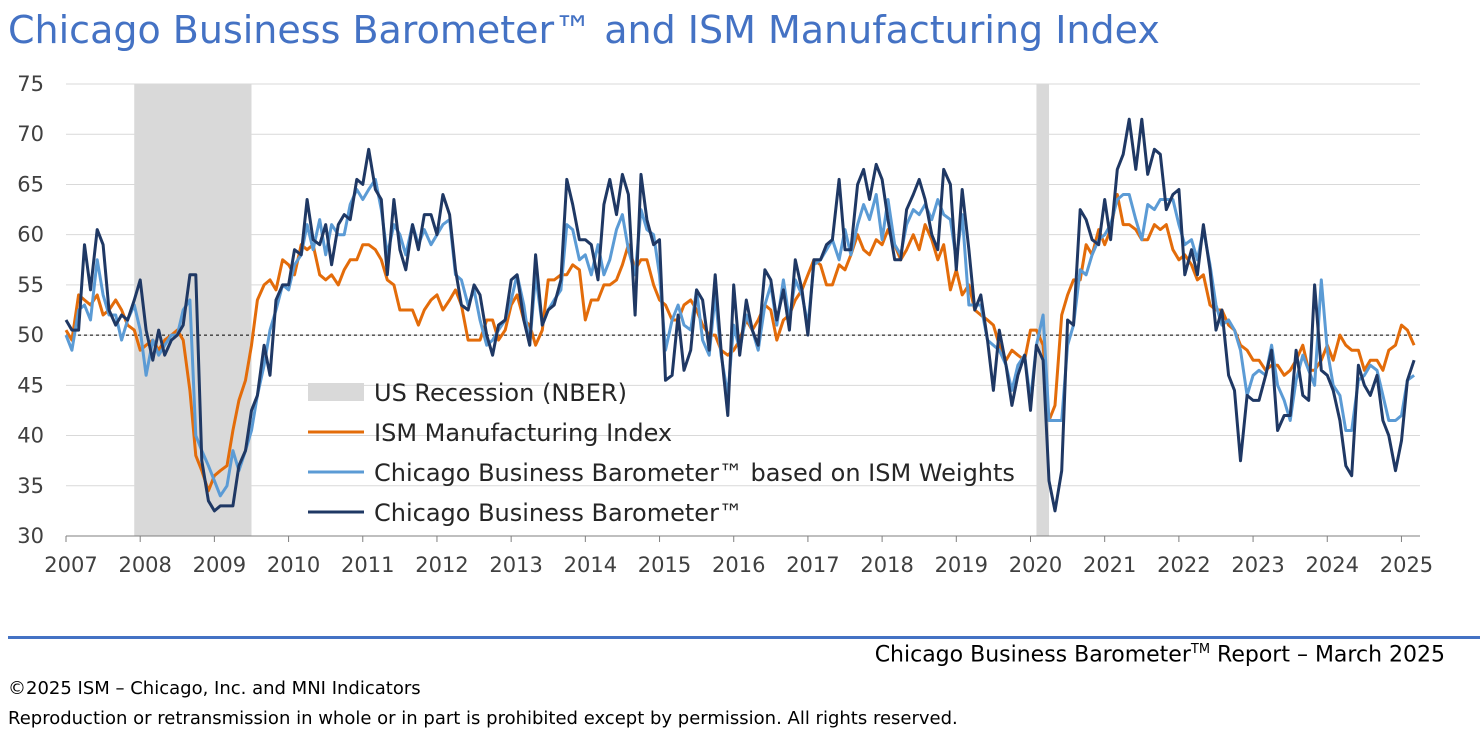 The height and width of the screenshot is (748, 1481). I want to click on x-tick-label: 2007, so click(70, 565).